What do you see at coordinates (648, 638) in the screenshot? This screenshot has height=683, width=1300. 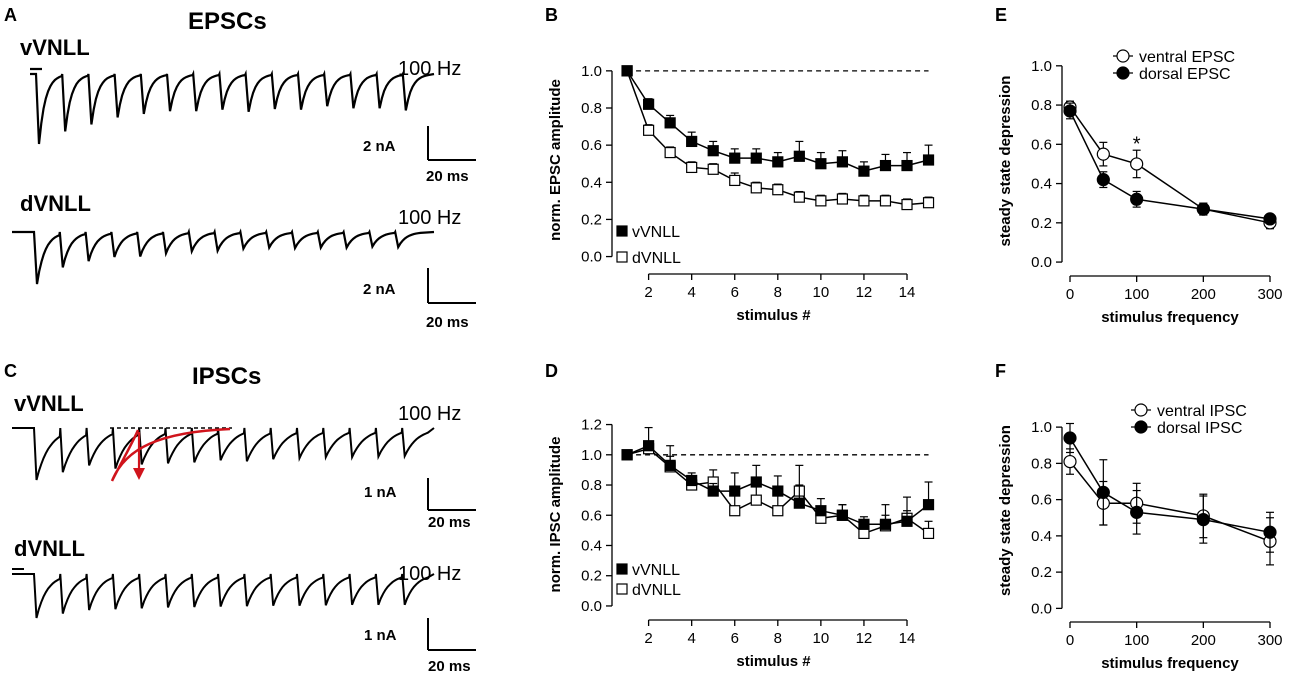 I see `chart-d-x-tick-label: 2` at bounding box center [648, 638].